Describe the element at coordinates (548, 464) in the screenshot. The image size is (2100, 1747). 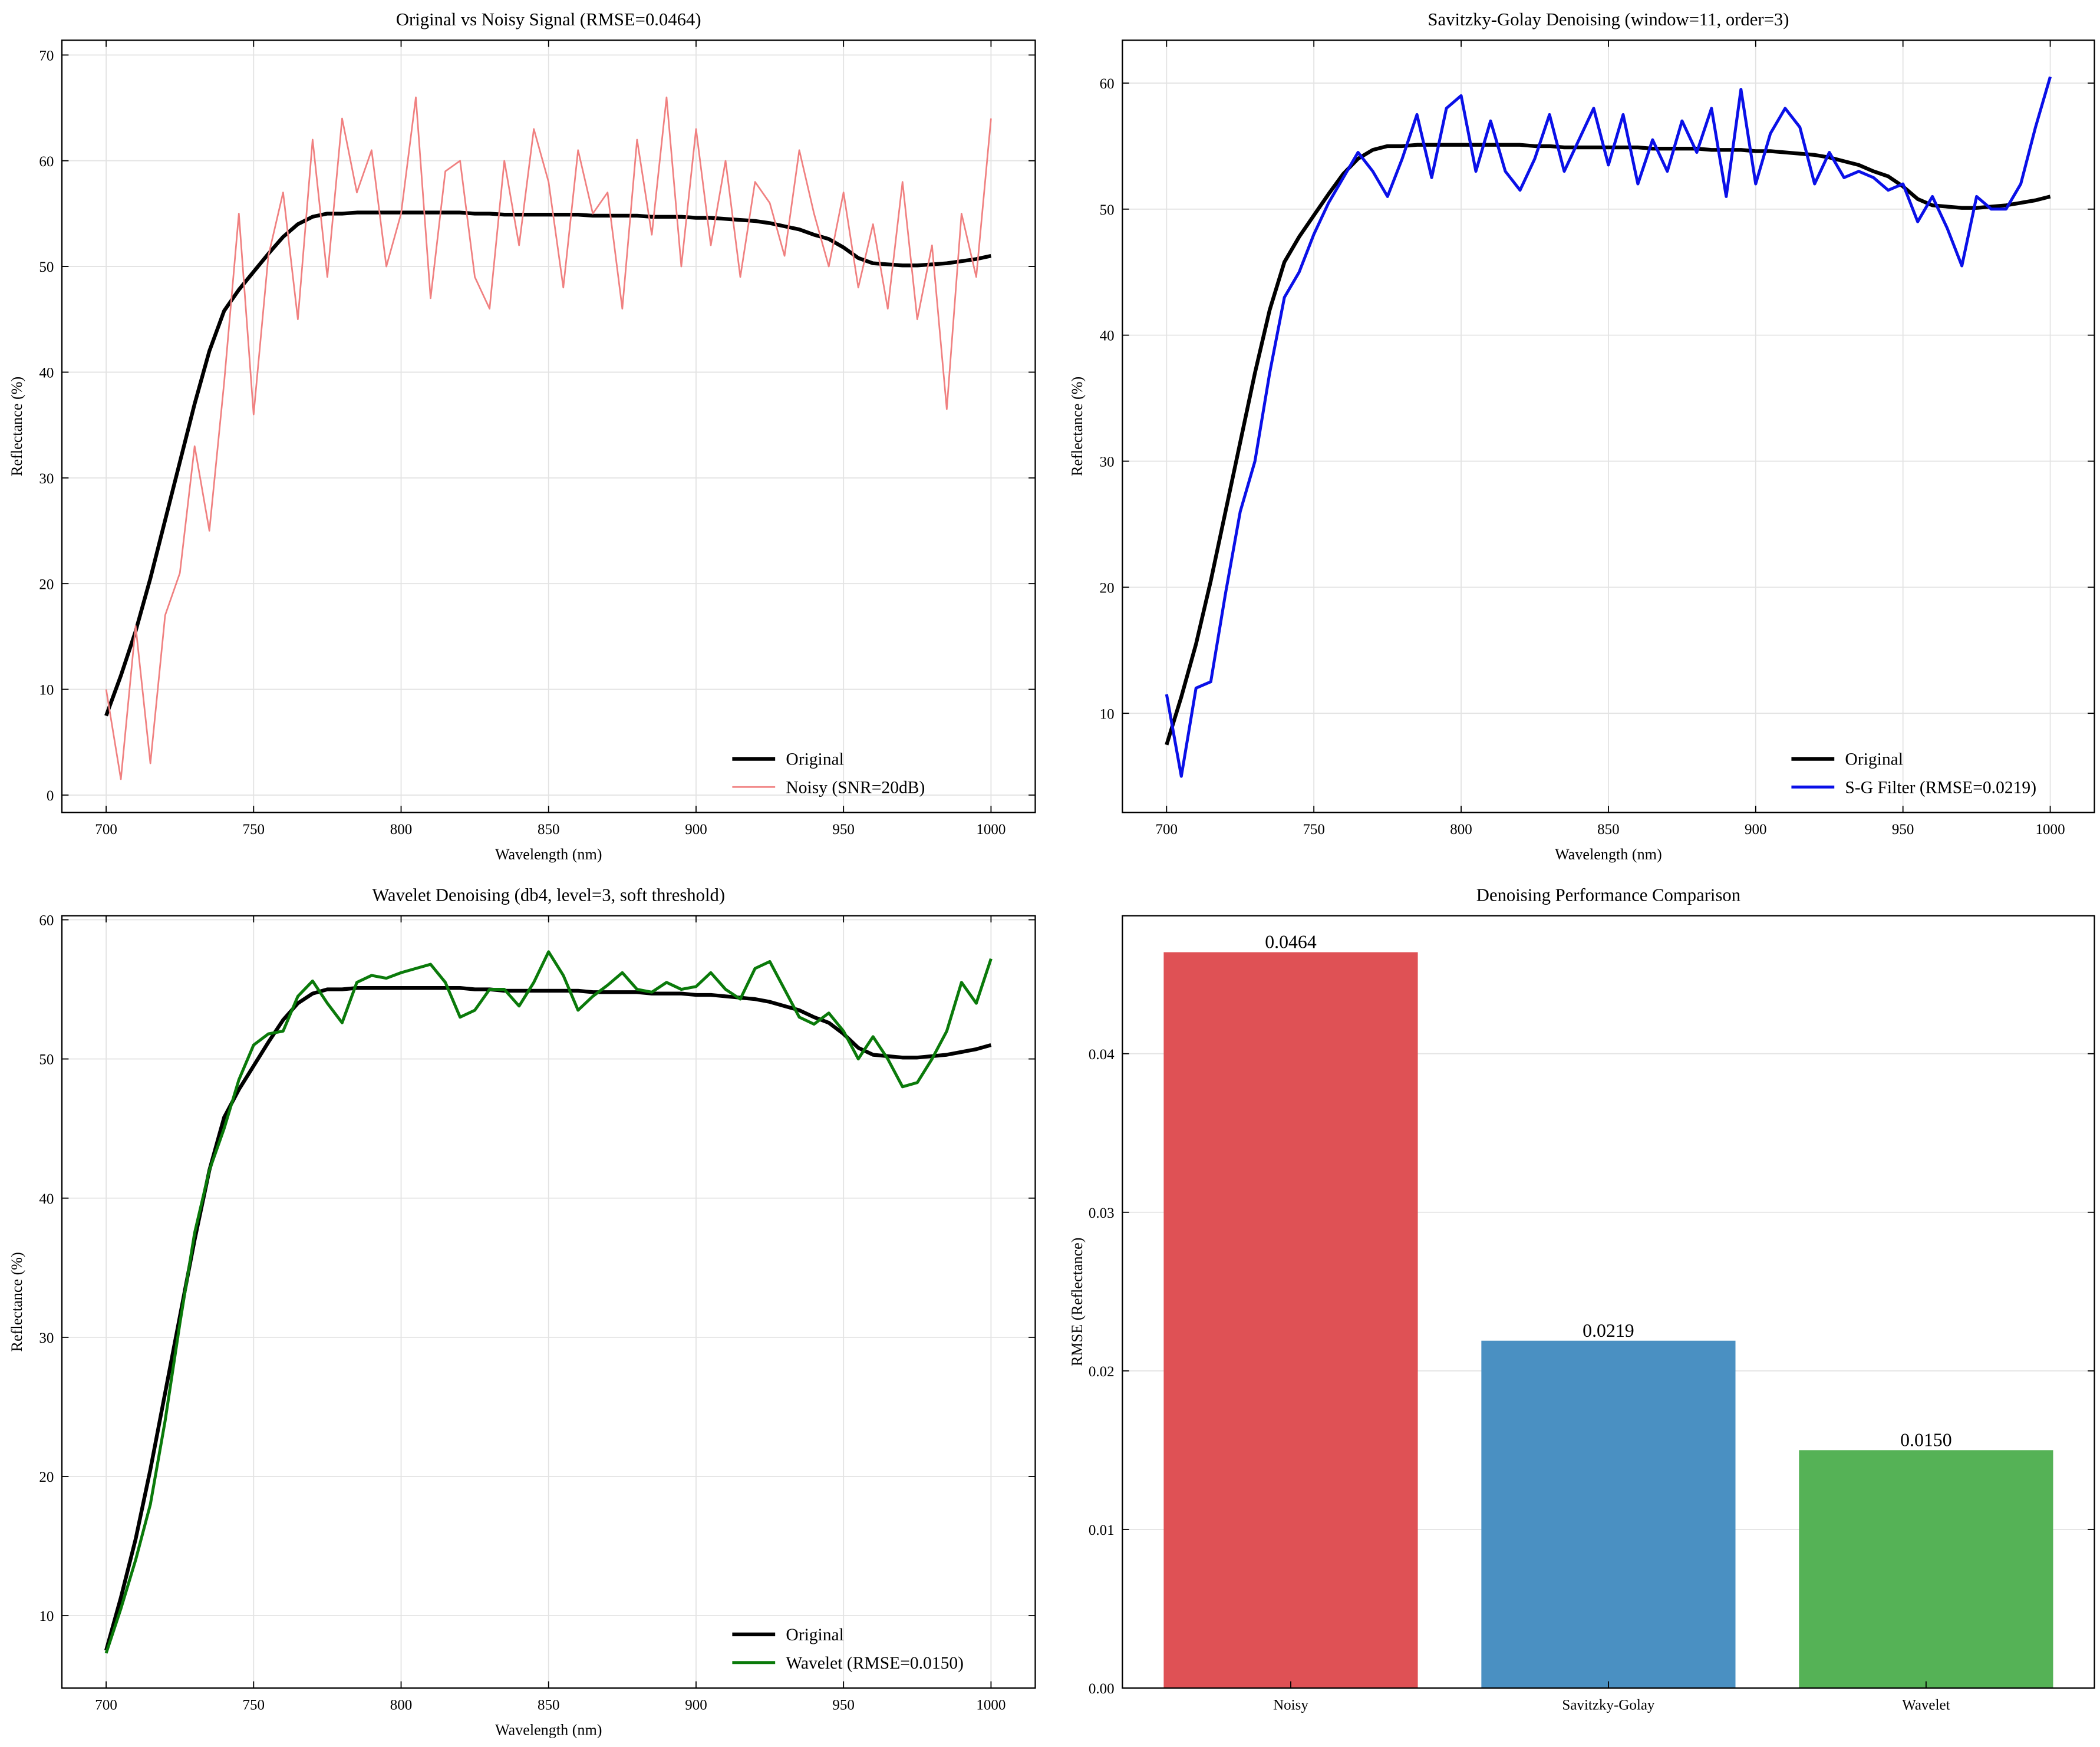
I see `data-line` at that location.